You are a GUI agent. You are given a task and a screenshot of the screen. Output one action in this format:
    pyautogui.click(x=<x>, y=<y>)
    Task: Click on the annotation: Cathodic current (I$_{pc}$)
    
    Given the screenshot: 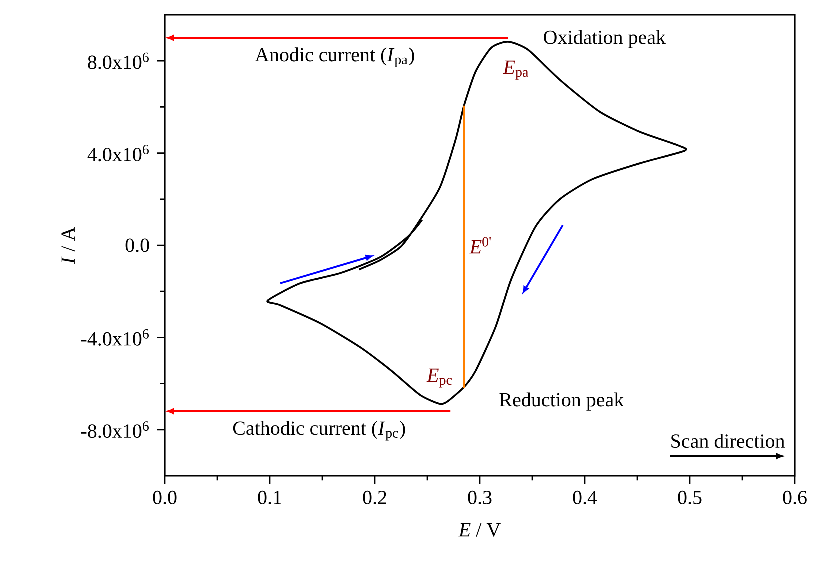 What is the action you would take?
    pyautogui.click(x=319, y=431)
    